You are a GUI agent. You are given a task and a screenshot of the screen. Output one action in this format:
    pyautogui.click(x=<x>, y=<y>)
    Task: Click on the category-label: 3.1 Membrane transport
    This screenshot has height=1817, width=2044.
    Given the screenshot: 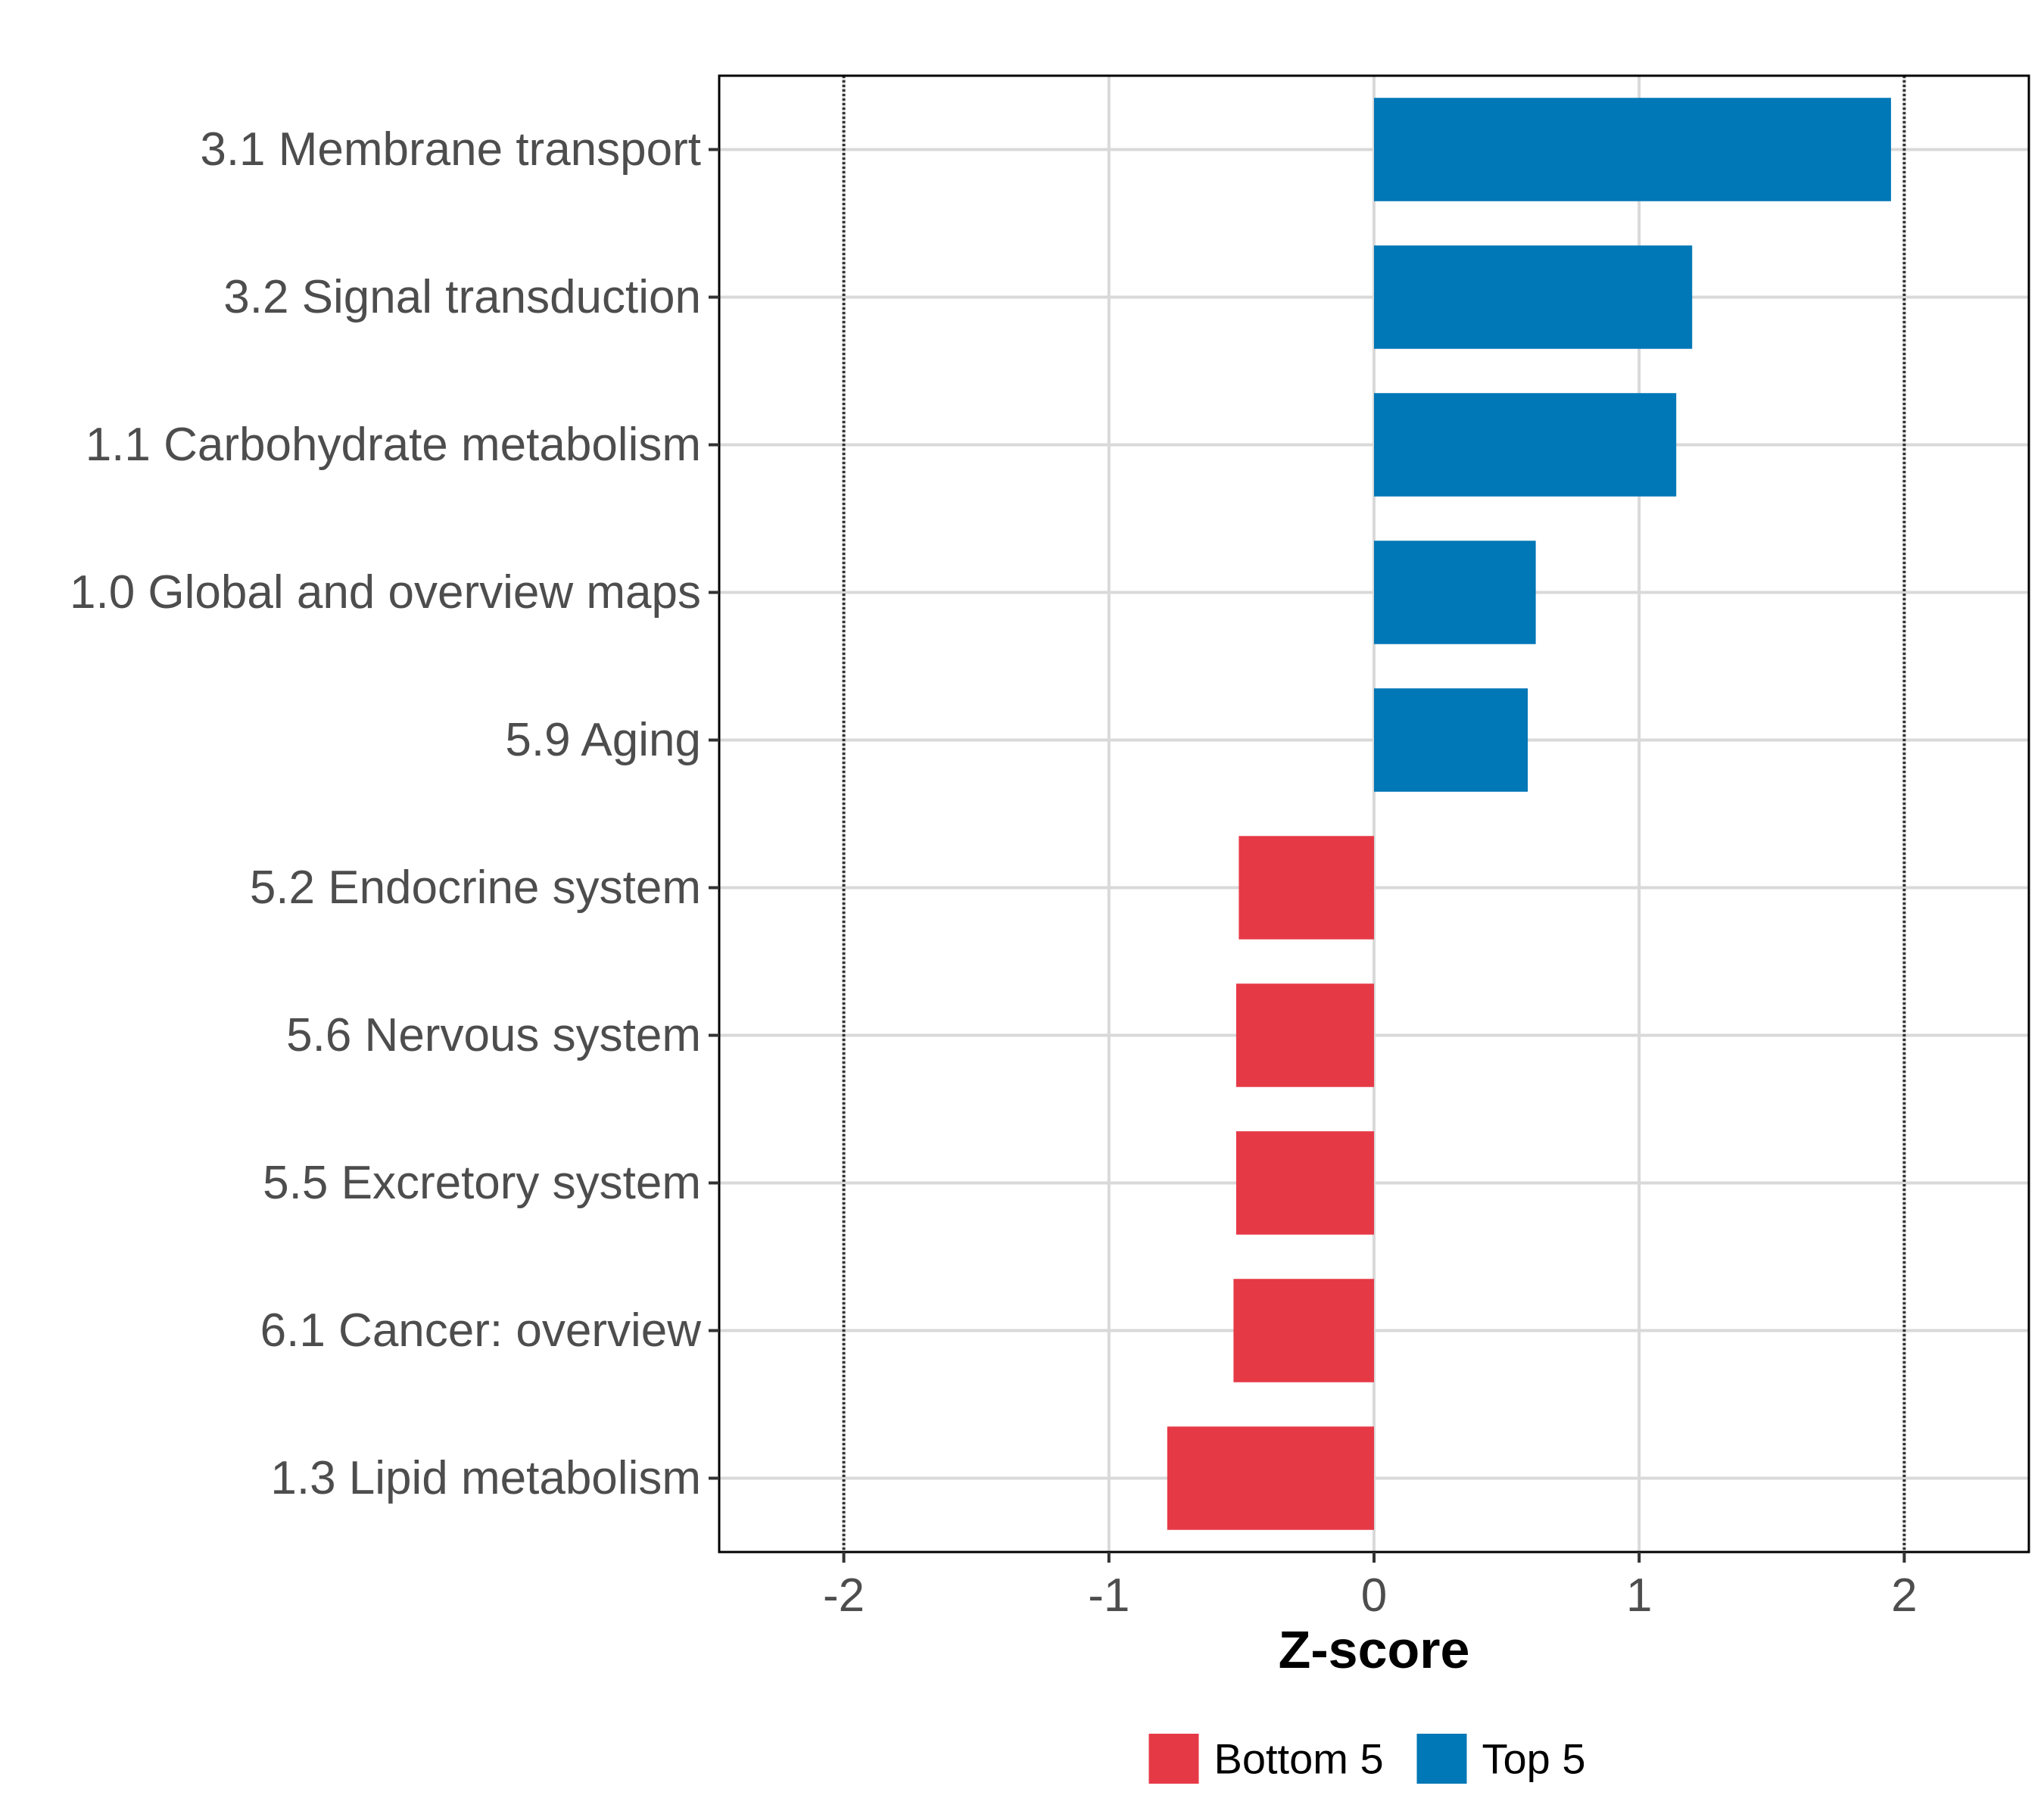 What is the action you would take?
    pyautogui.click(x=451, y=149)
    